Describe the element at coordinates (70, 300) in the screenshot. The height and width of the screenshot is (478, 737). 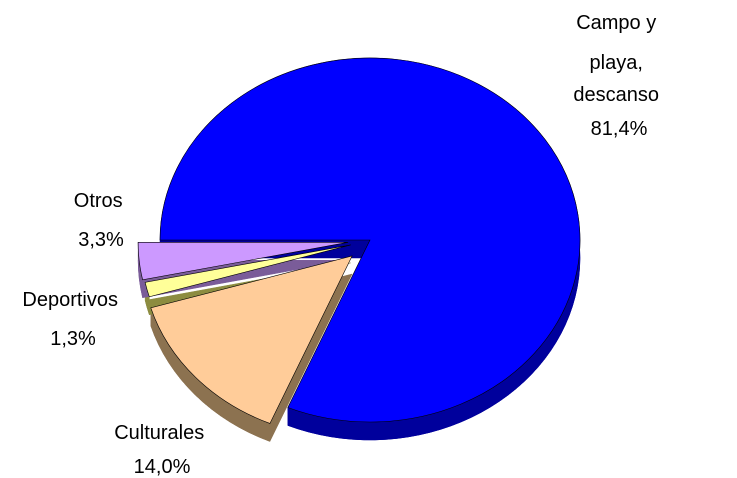
I see `slice-label-deportivos-line-1: Deportivos` at that location.